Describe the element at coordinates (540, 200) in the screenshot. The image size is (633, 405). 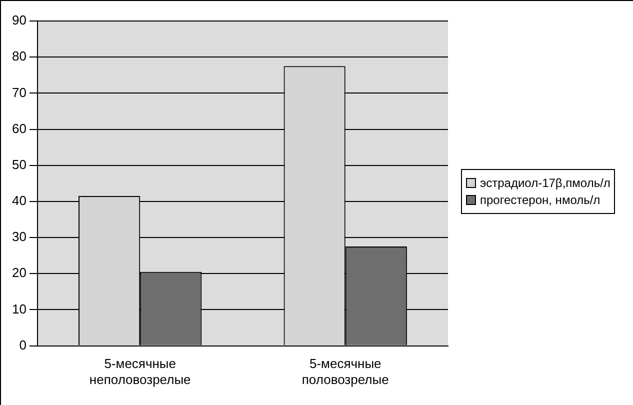
I see `legend-label: прогестерон, нмоль/л` at that location.